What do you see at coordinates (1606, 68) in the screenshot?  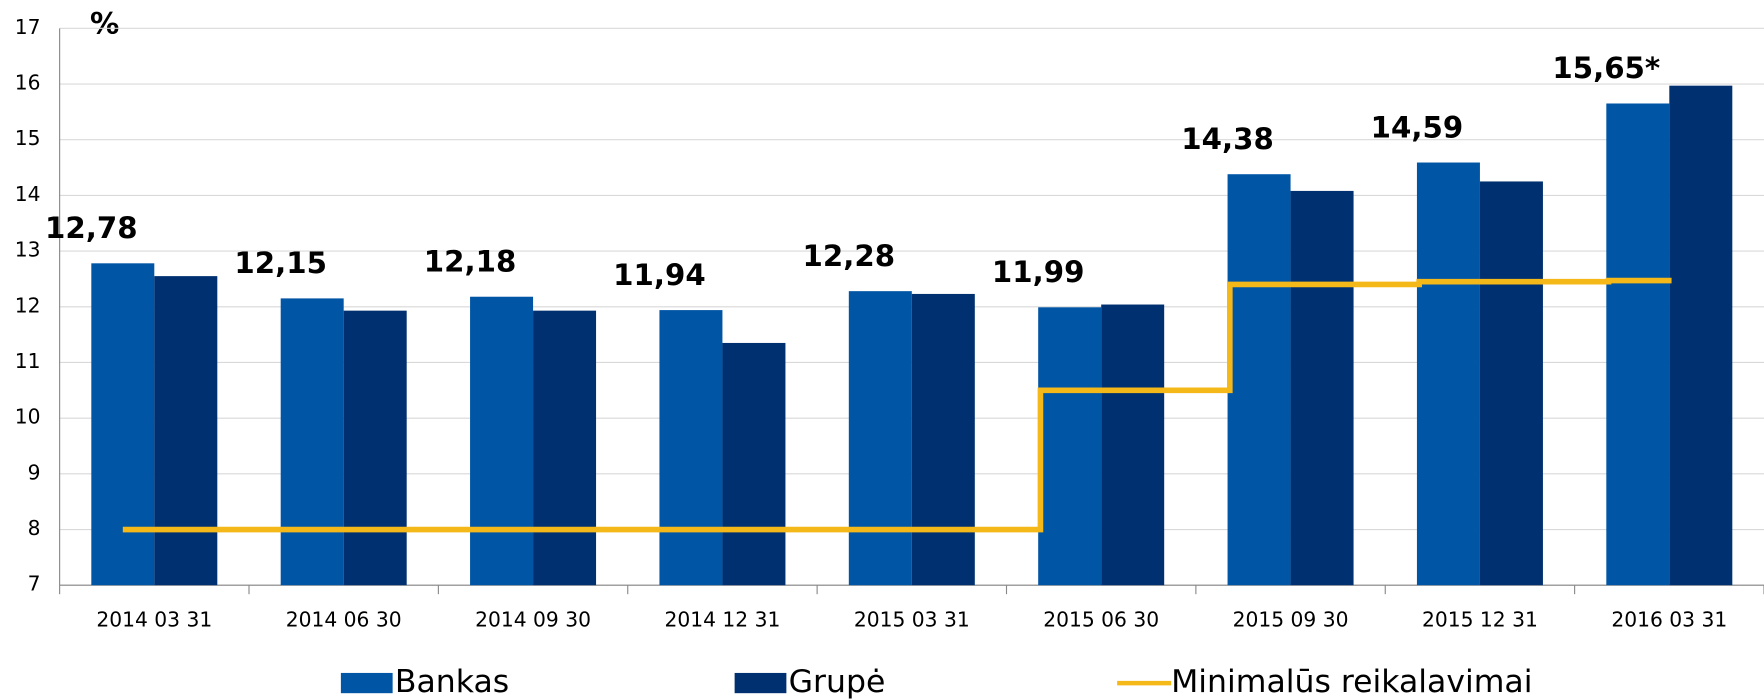 I see `data-label: 15,65*` at bounding box center [1606, 68].